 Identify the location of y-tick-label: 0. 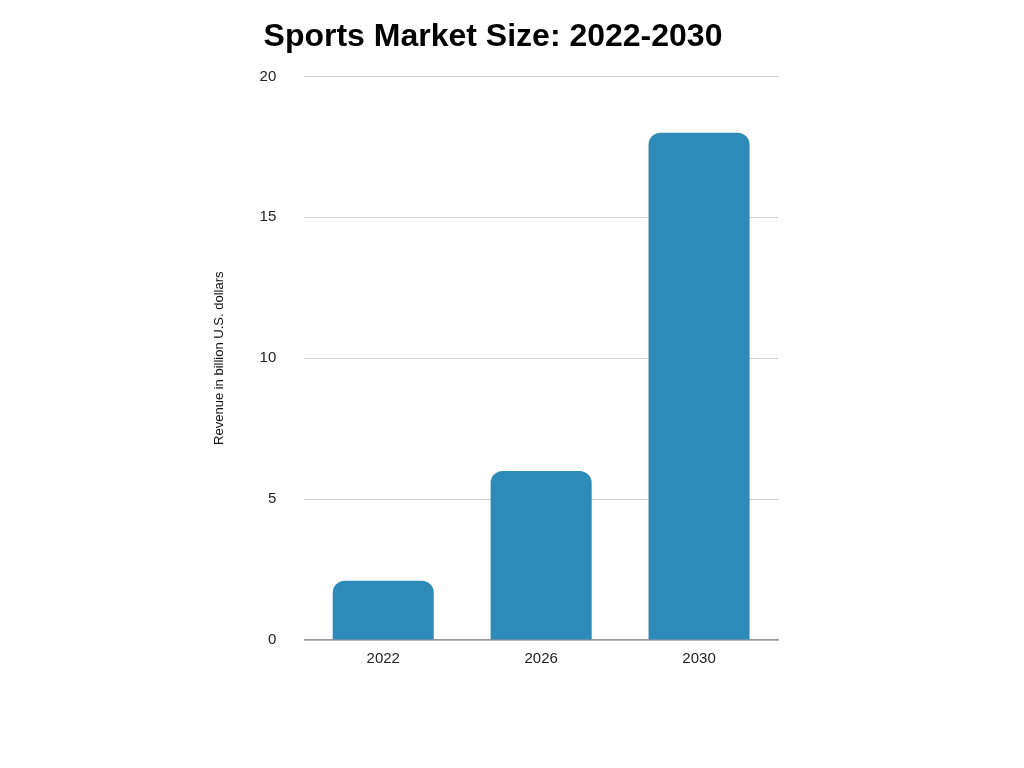
(272, 639).